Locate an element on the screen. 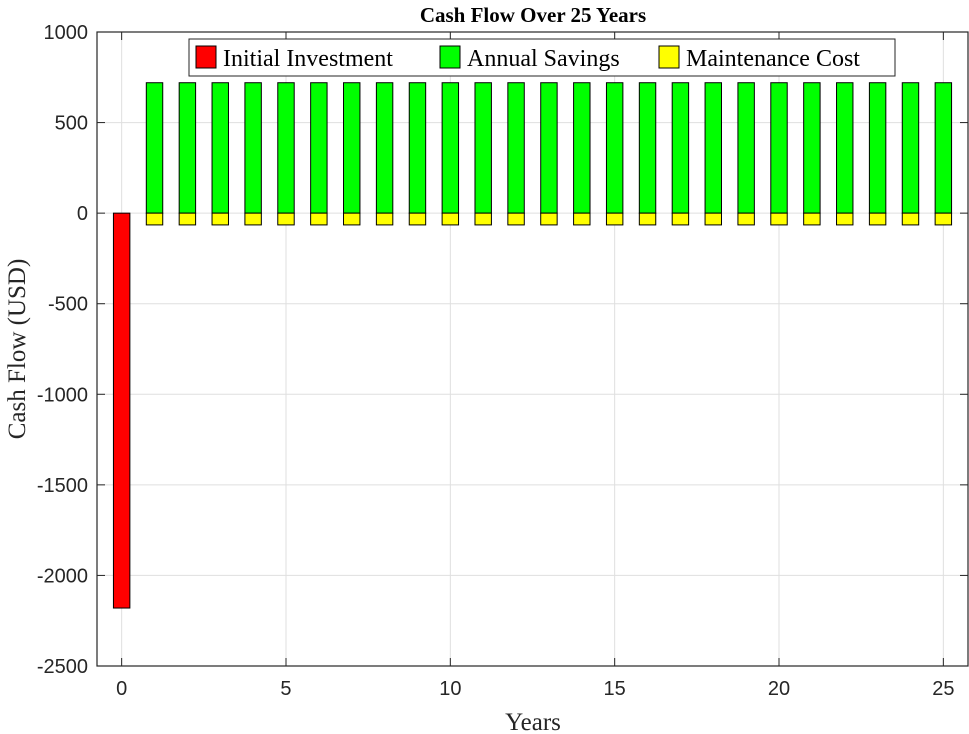  x-tick-label: 25 is located at coordinates (943, 689).